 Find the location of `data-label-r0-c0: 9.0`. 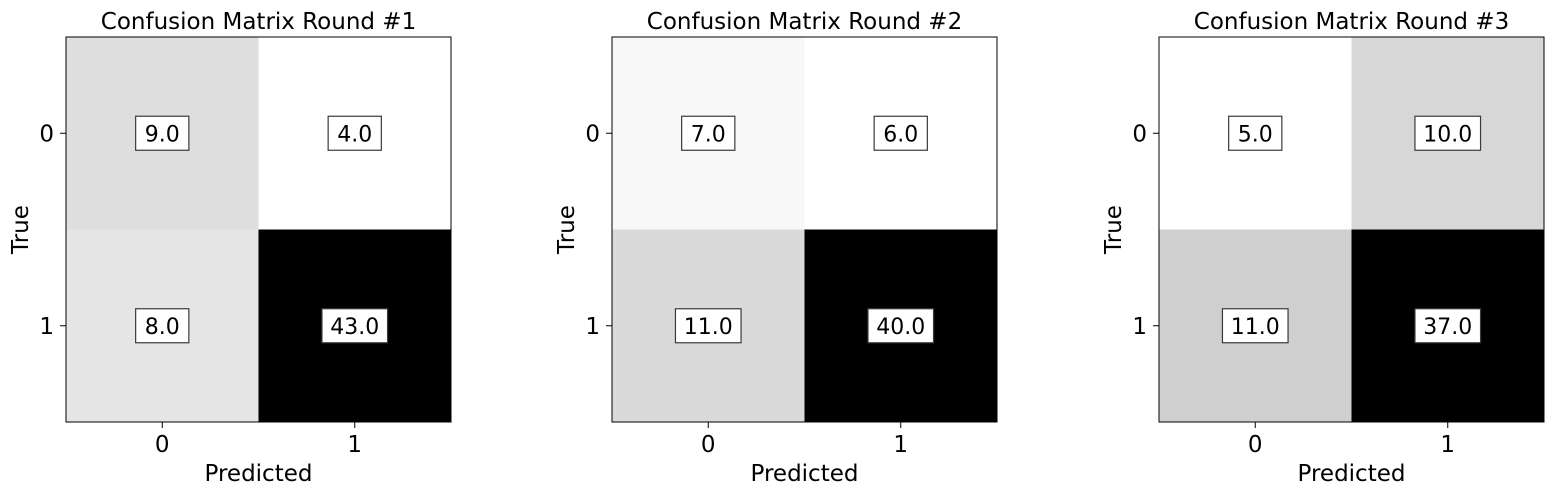

data-label-r0-c0: 9.0 is located at coordinates (162, 134).